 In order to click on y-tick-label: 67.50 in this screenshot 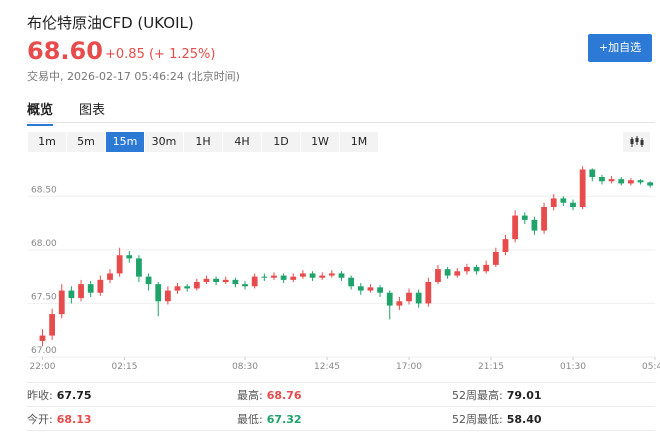, I will do `click(44, 297)`.